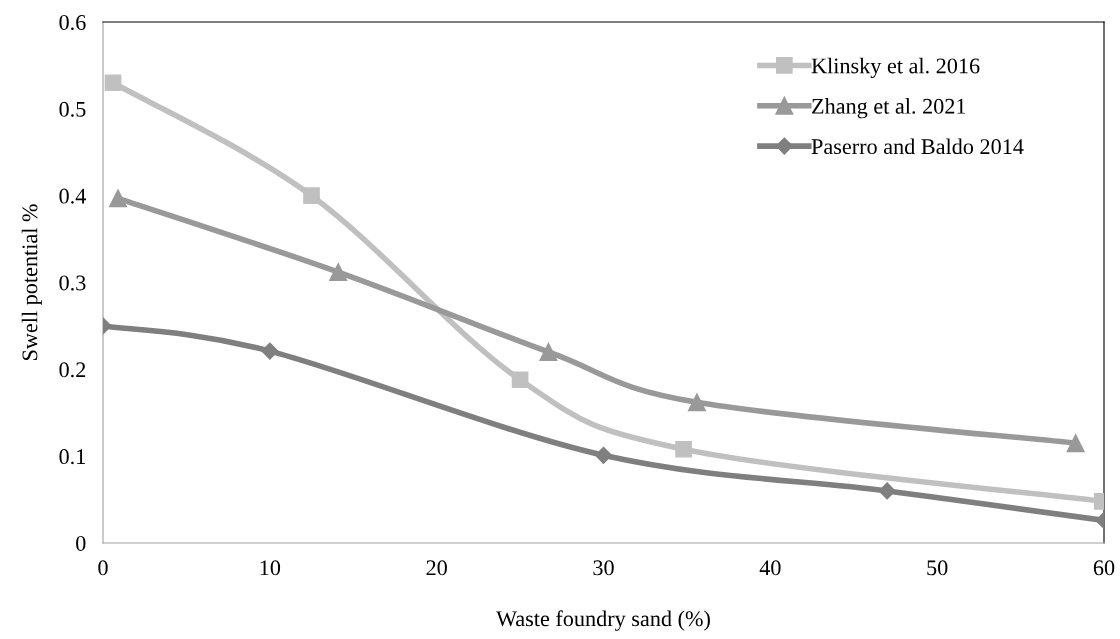  I want to click on y-tick-label: 0.3, so click(72, 283).